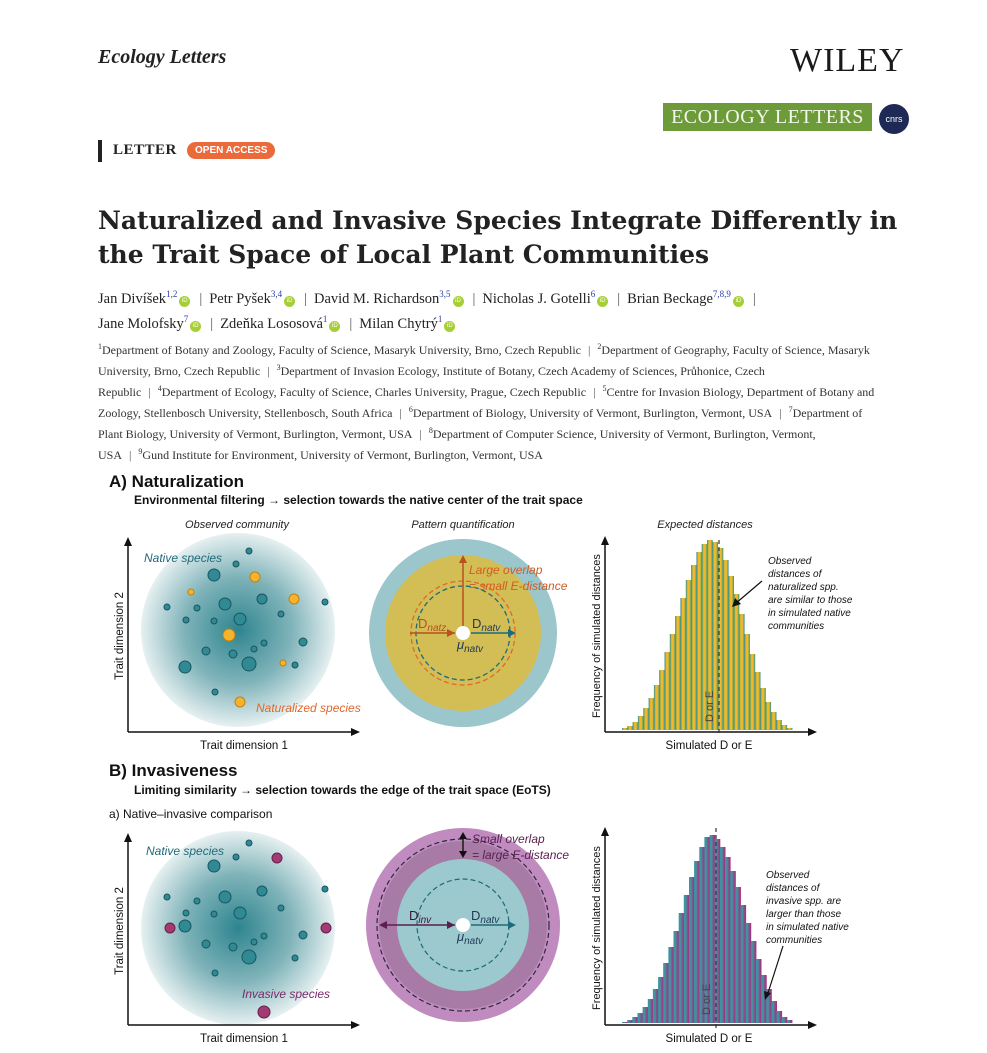  I want to click on affiliation-number: 9, so click(140, 451).